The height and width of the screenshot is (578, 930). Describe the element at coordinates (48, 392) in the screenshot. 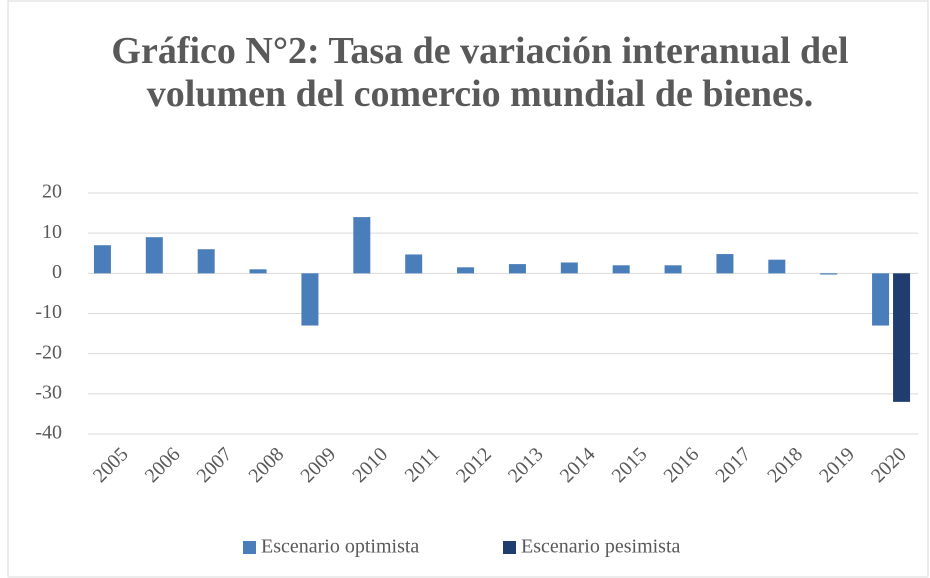

I see `y-tick-label: -30` at that location.